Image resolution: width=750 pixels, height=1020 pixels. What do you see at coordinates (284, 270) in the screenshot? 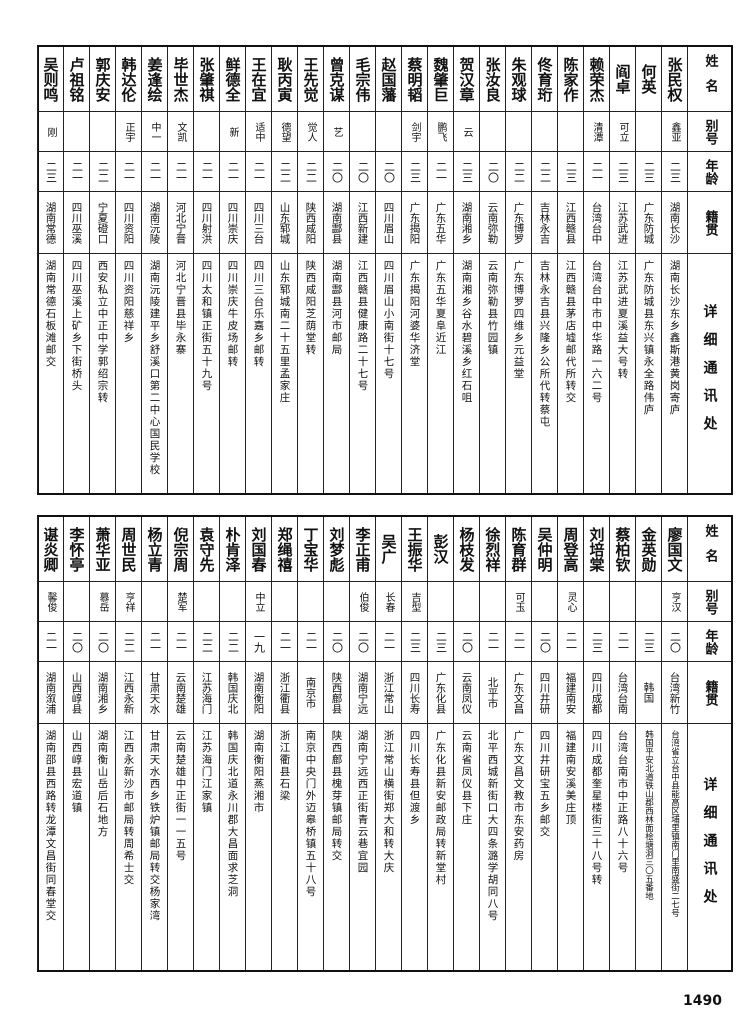
I see `table-row: 耿丙寅 德望 二二 山东郓城 山东郓城南二十五里孟家庄` at bounding box center [284, 270].